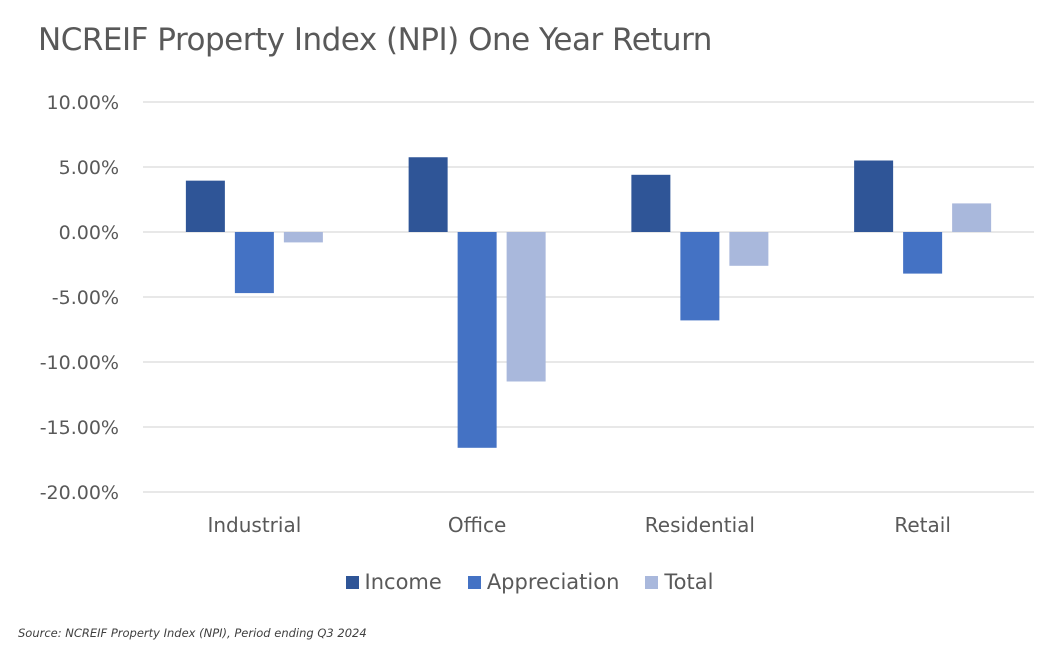 The height and width of the screenshot is (658, 1059). Describe the element at coordinates (652, 582) in the screenshot. I see `legend-swatch-total` at that location.